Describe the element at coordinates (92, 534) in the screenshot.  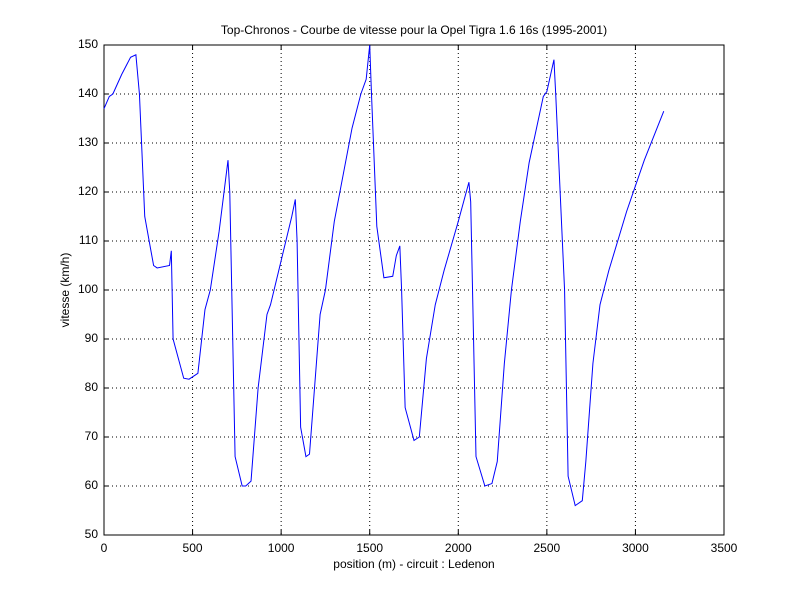
I see `y-tick-label: 50` at that location.